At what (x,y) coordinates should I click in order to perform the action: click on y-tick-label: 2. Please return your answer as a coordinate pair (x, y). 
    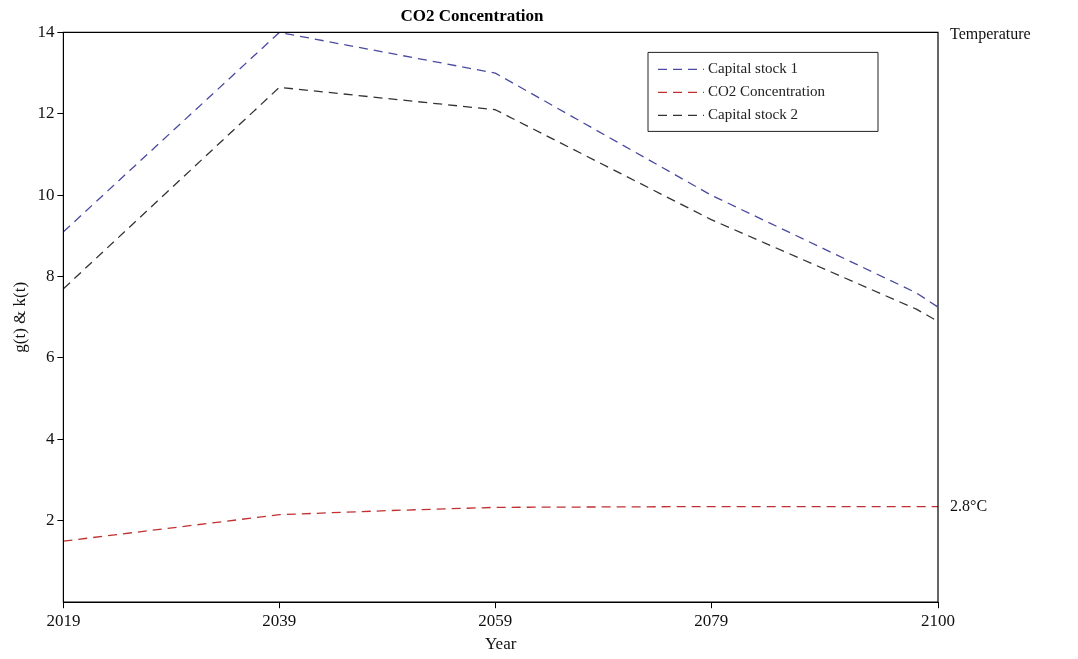
    Looking at the image, I should click on (50, 520).